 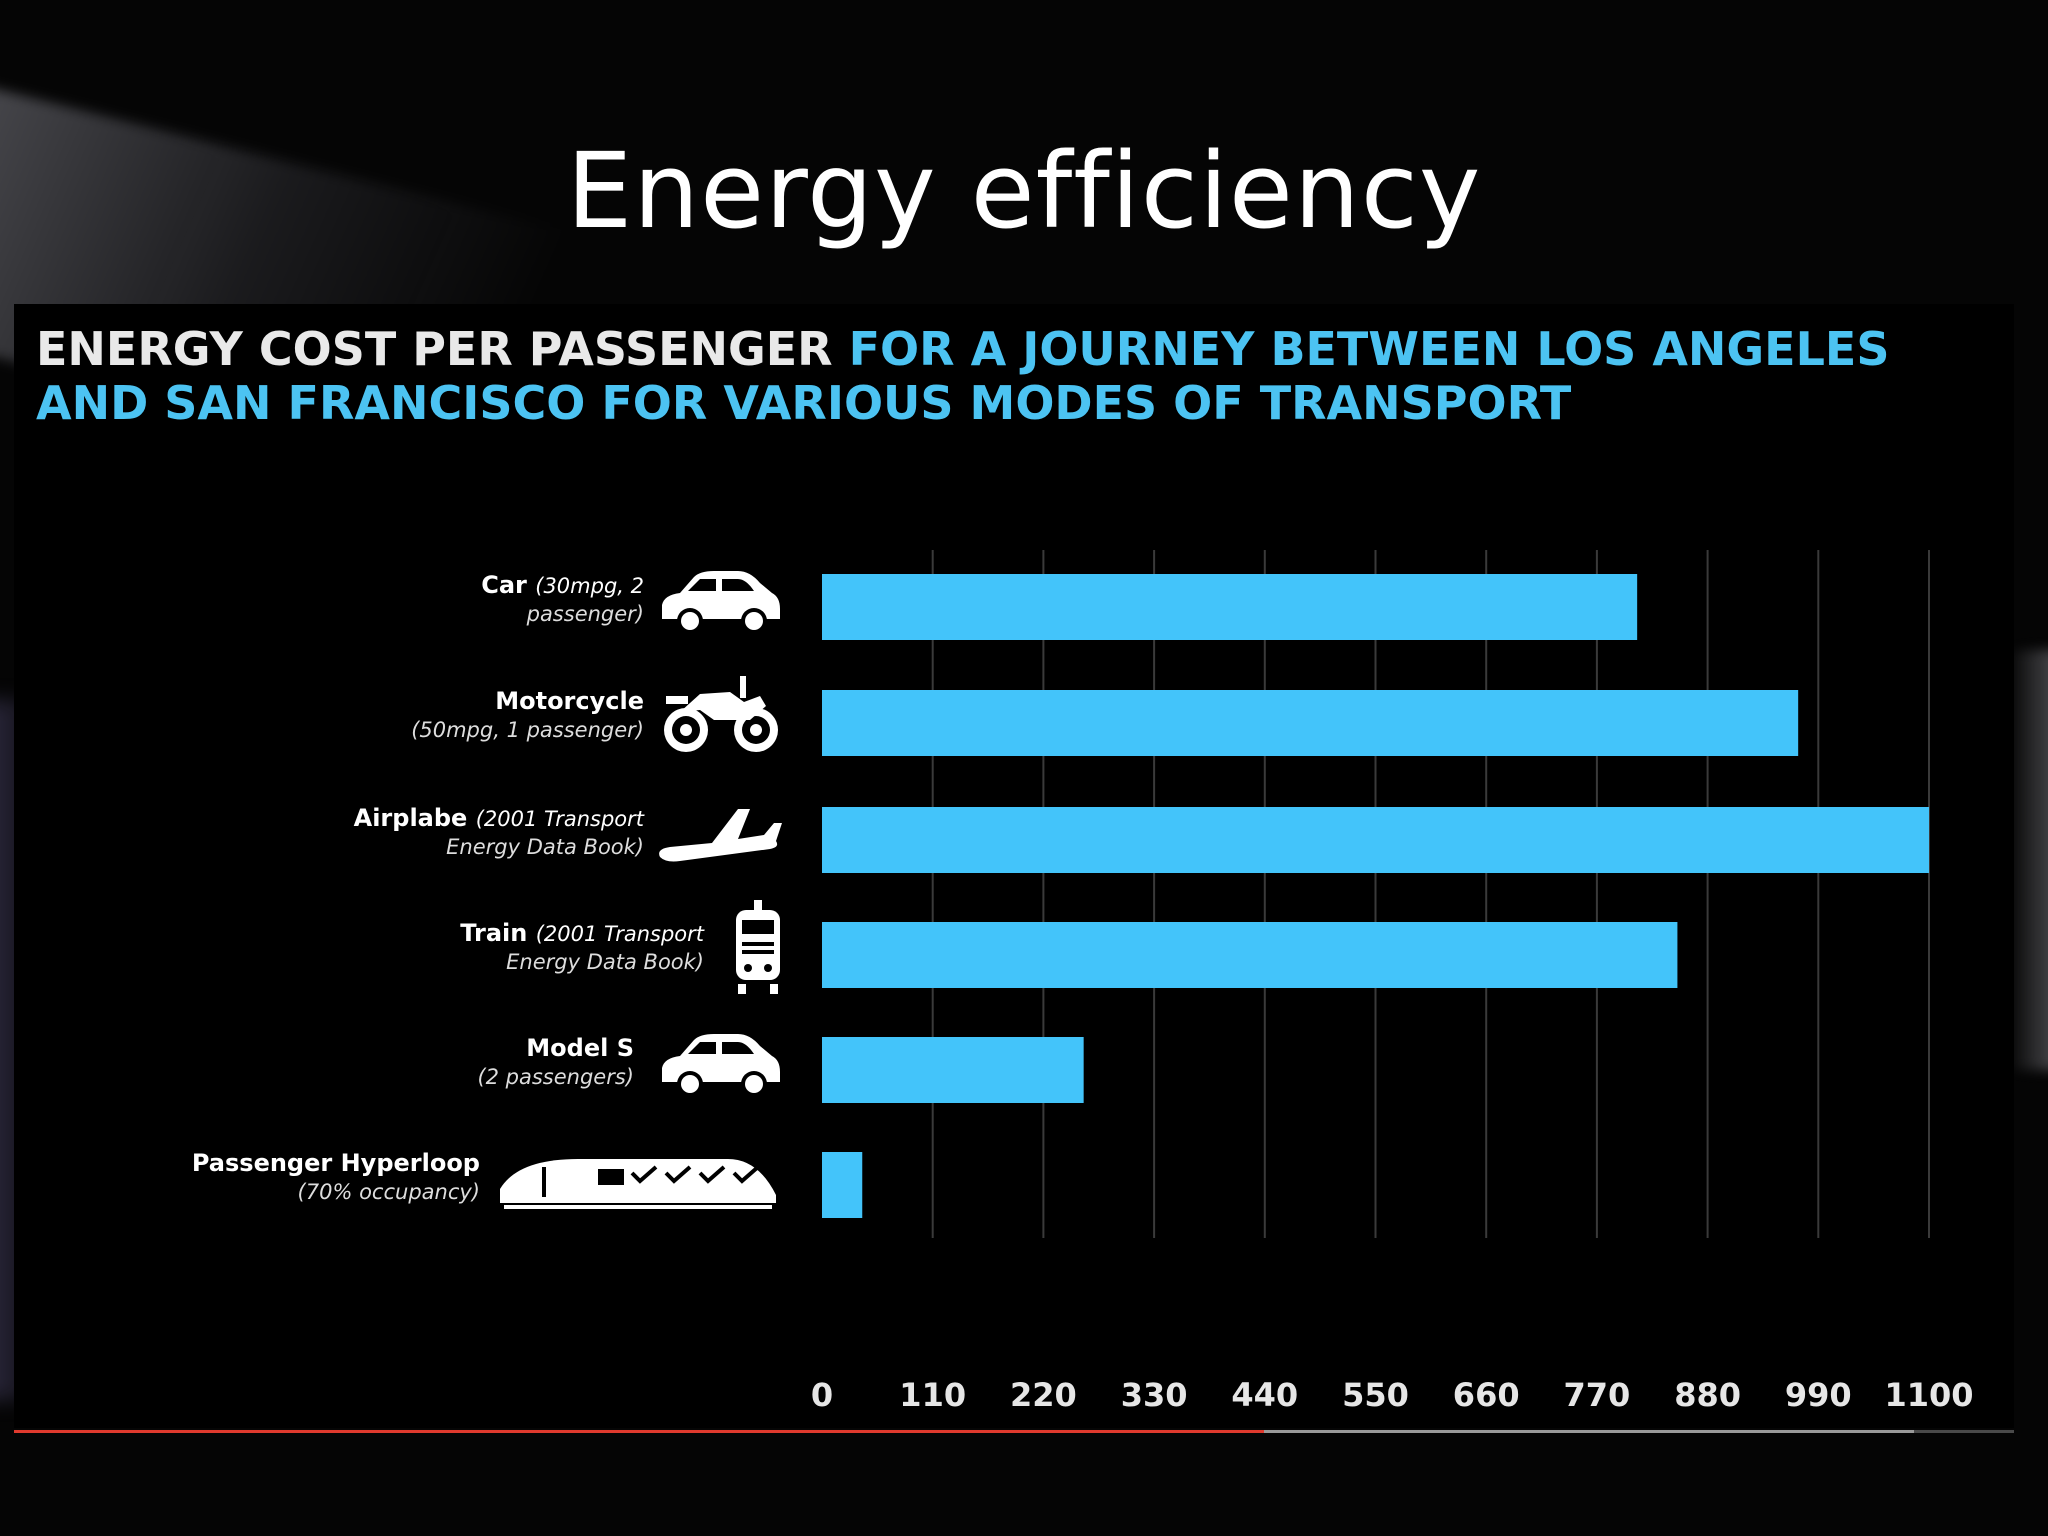 I want to click on video-buffered-bar, so click(x=1589, y=1431).